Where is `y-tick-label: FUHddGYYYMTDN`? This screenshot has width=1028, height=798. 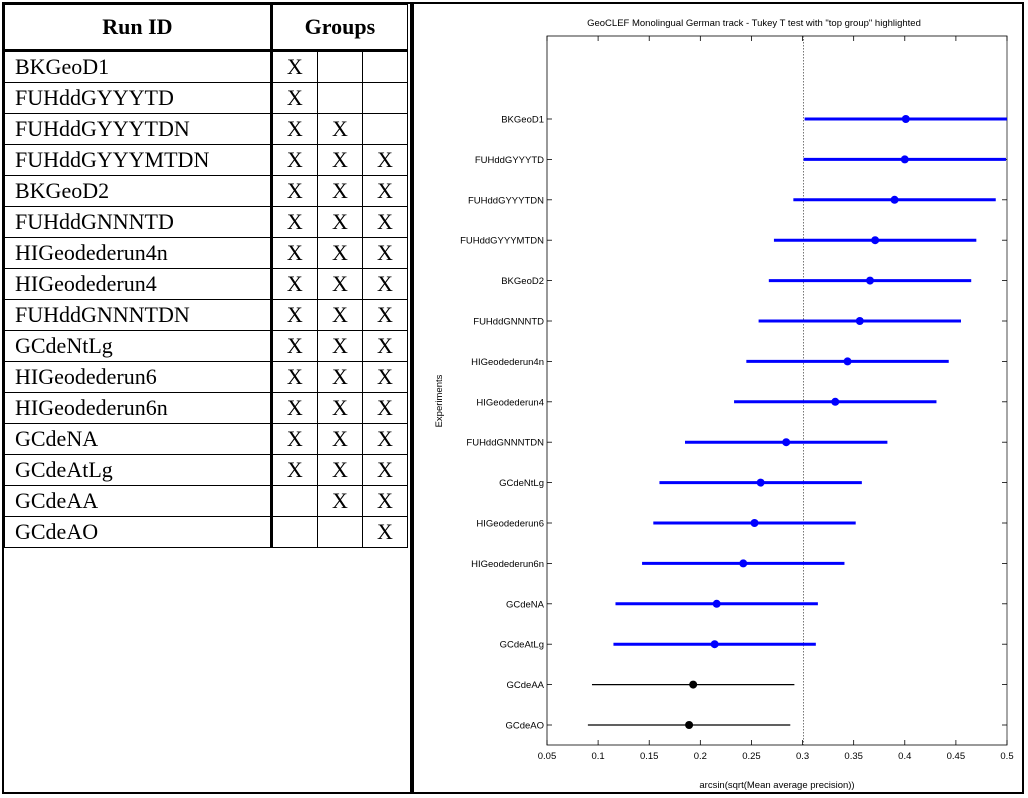
y-tick-label: FUHddGYYYMTDN is located at coordinates (502, 241).